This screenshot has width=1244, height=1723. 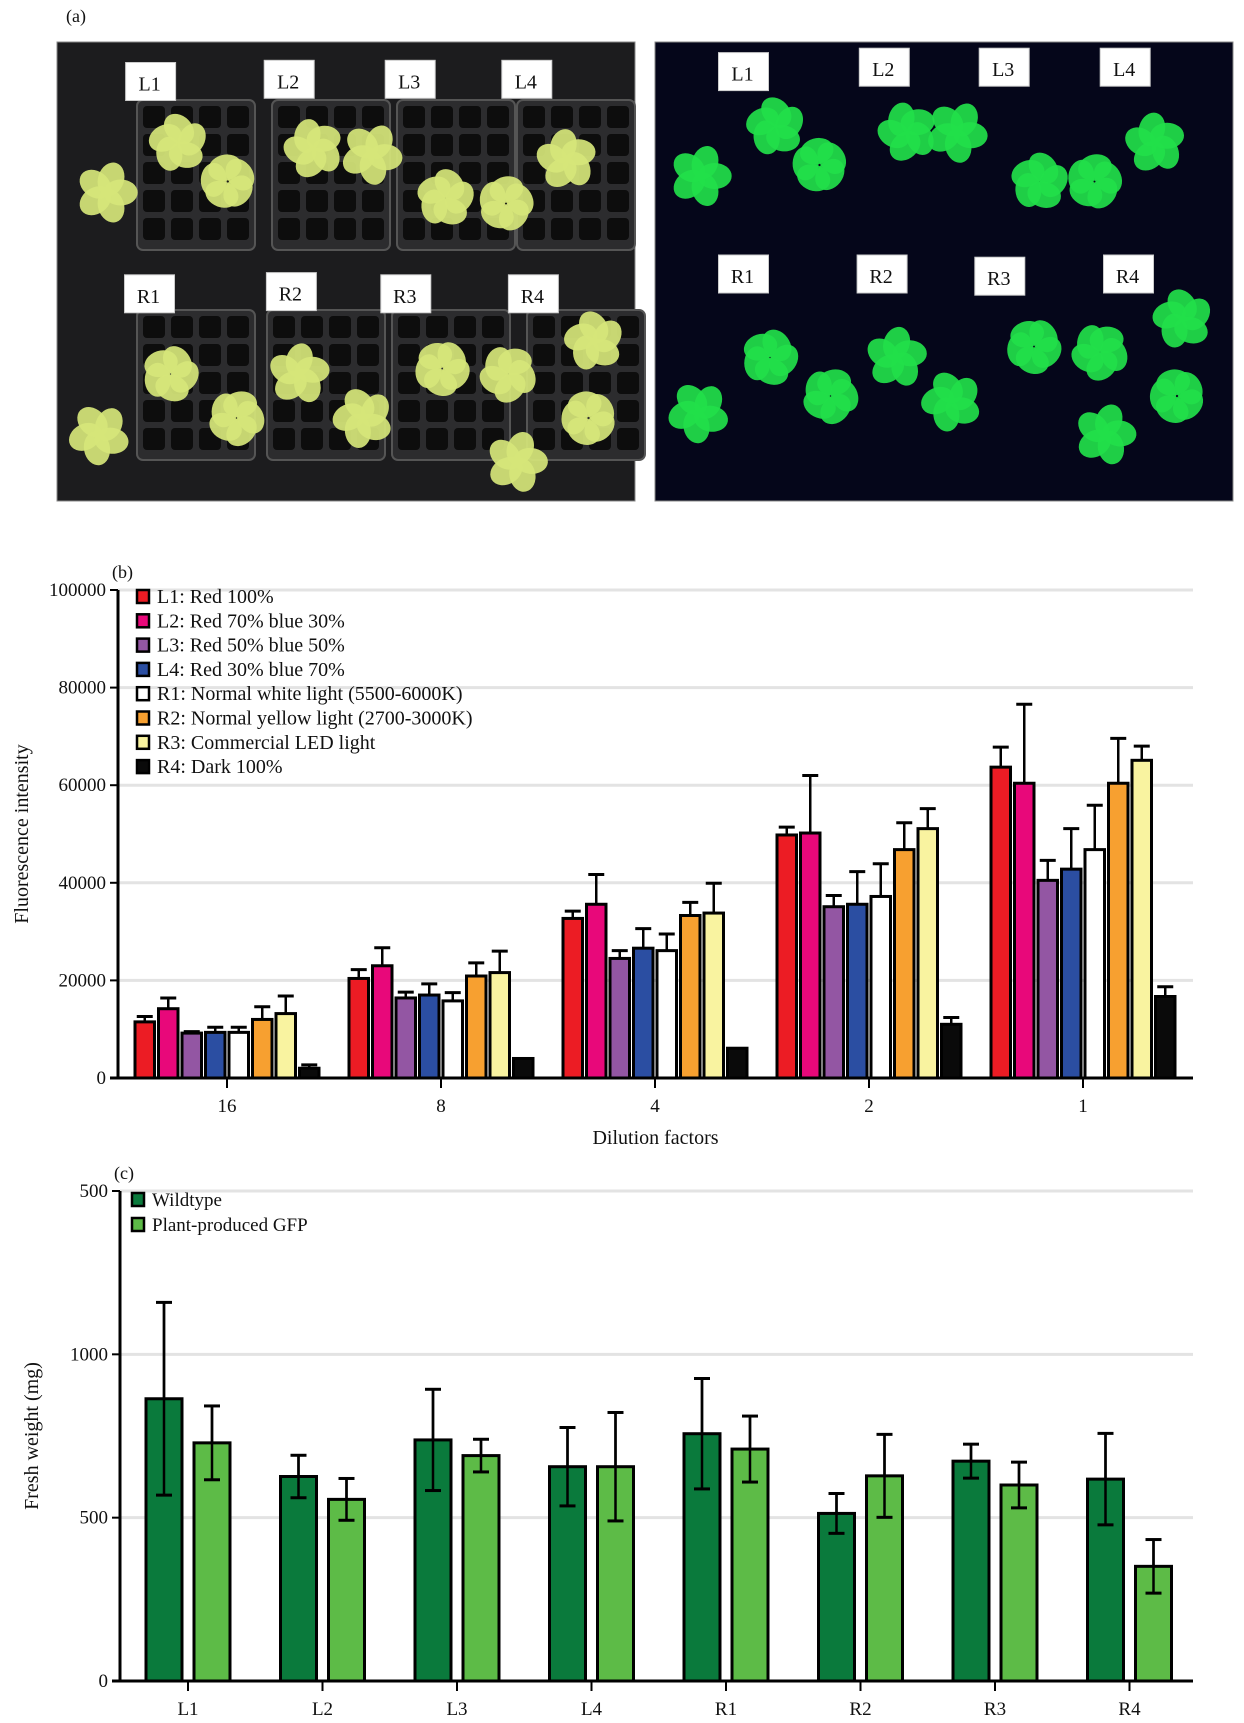 I want to click on x-tick-label: R1, so click(x=726, y=1709).